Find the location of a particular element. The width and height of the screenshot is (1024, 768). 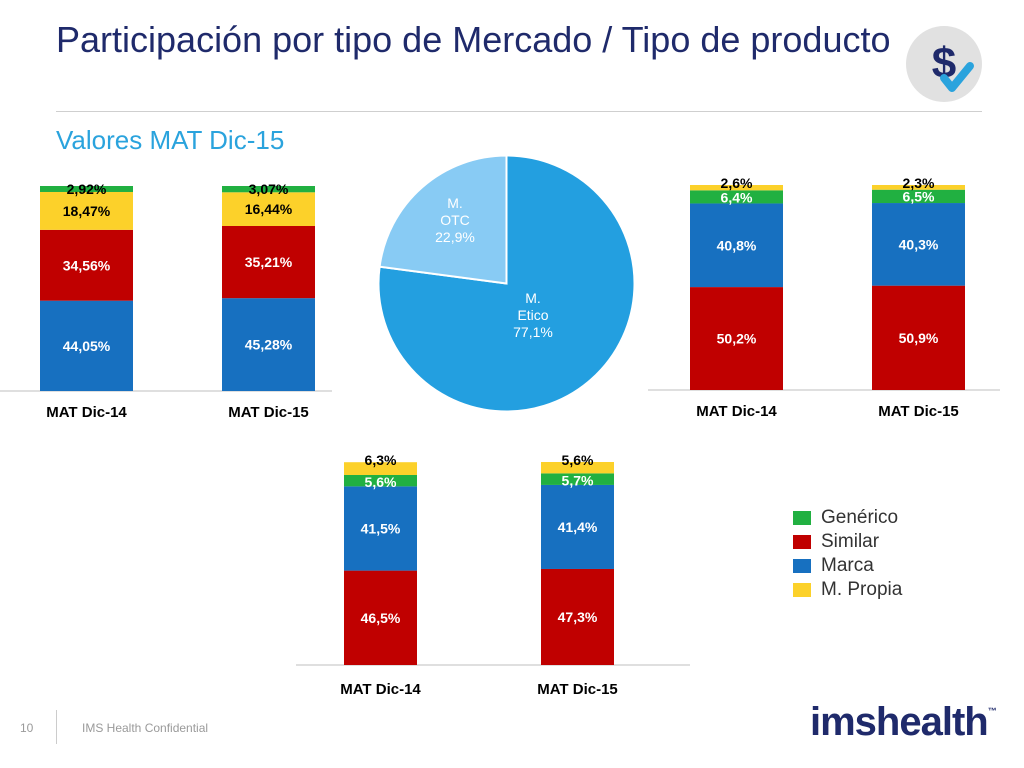

legend-label: Similar is located at coordinates (850, 541).